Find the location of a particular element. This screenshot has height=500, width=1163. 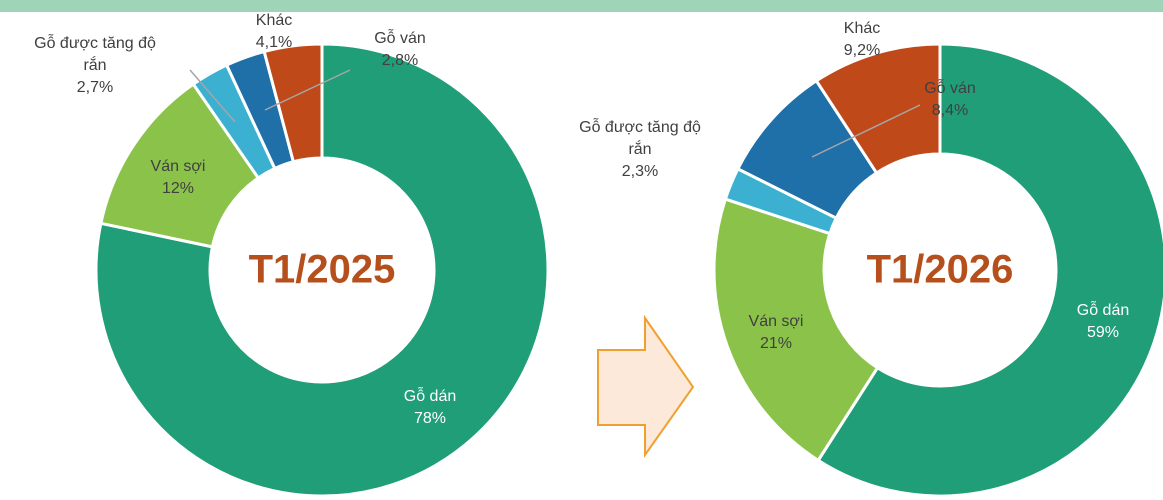

value-label: 59% is located at coordinates (1103, 332).